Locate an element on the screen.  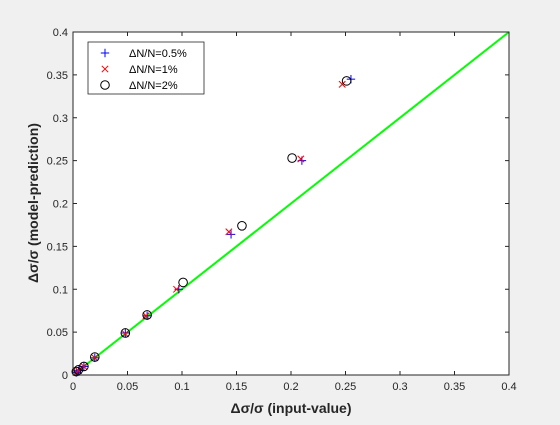
y-tick-label: 0.15 is located at coordinates (57, 247).